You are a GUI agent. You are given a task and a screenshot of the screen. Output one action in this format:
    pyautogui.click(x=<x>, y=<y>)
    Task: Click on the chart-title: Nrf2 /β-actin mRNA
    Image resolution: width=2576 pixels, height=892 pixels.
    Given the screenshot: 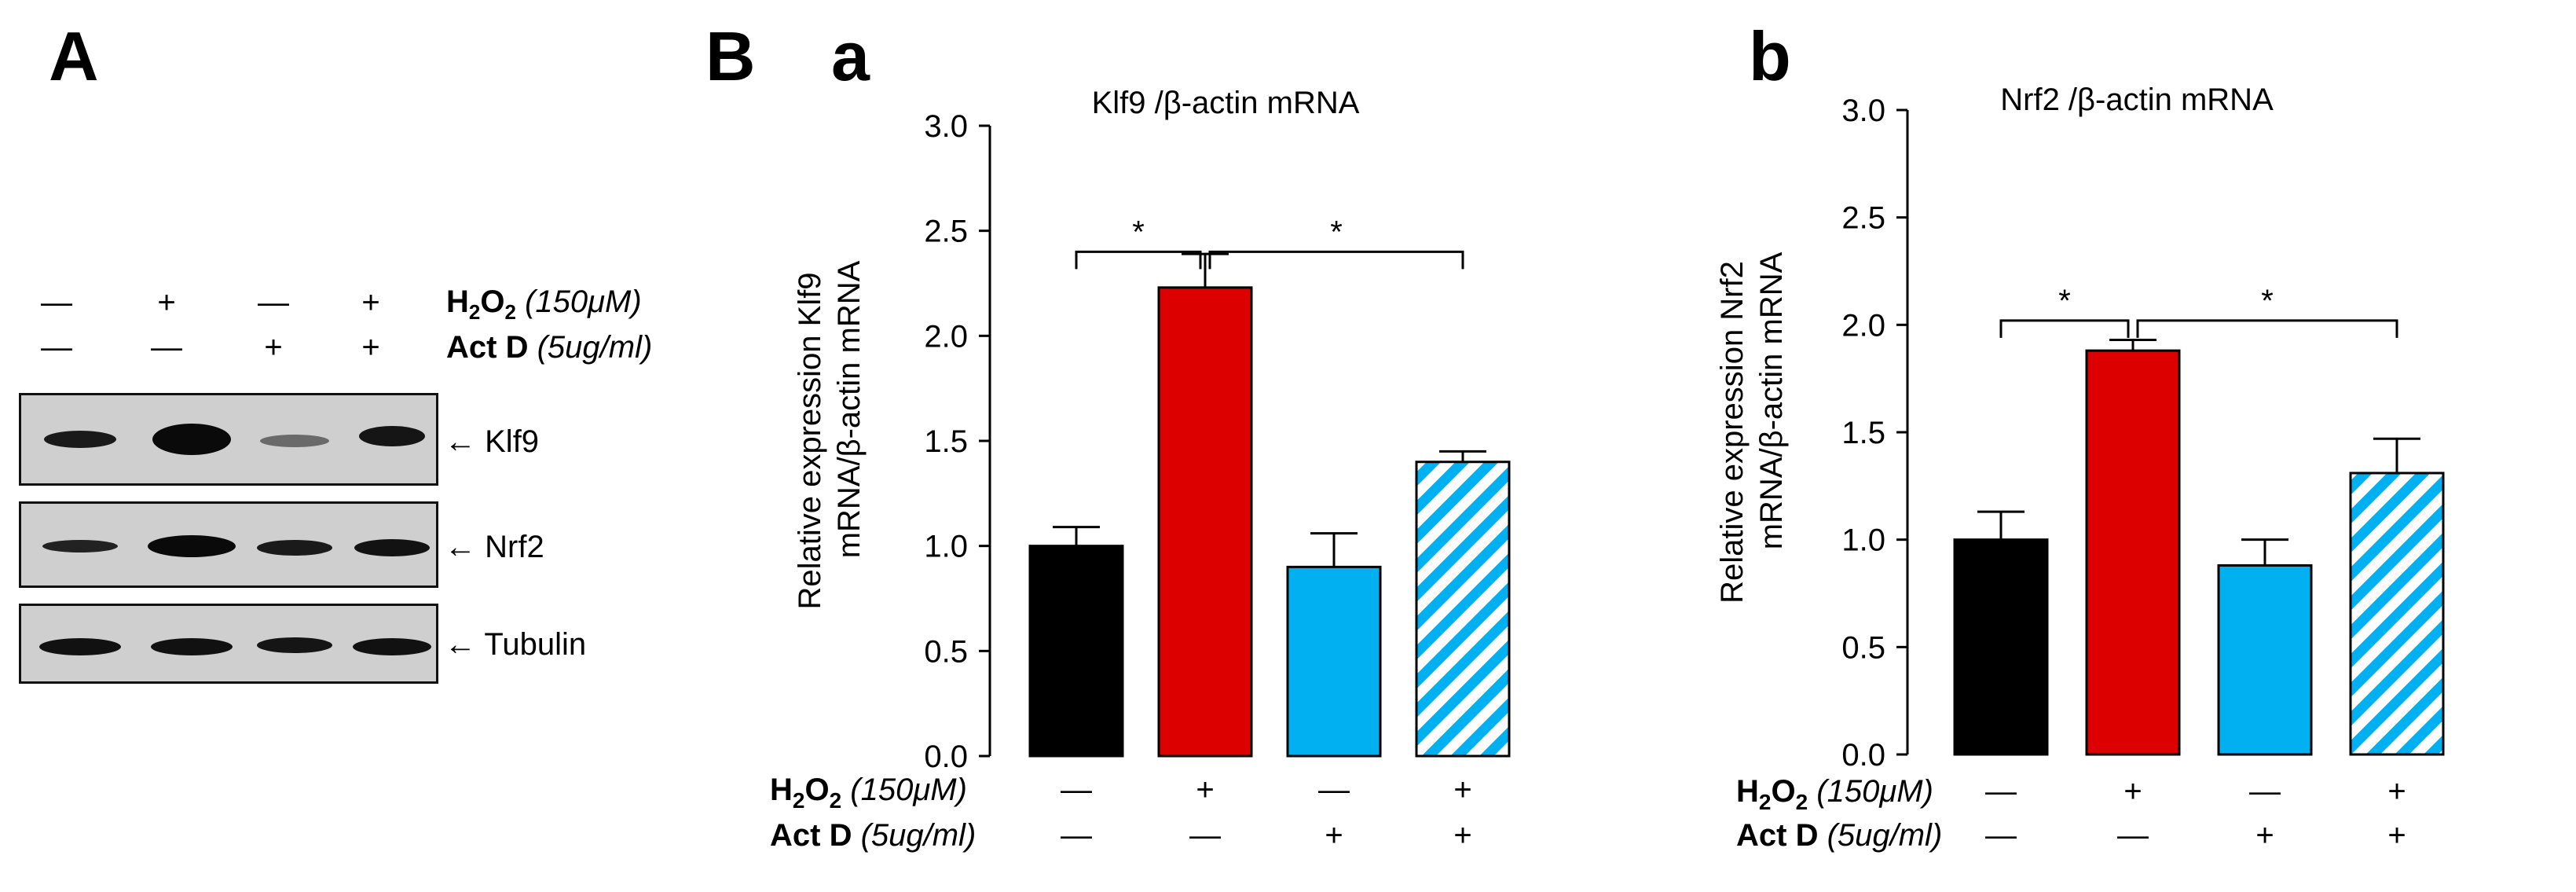 What is the action you would take?
    pyautogui.click(x=2137, y=100)
    